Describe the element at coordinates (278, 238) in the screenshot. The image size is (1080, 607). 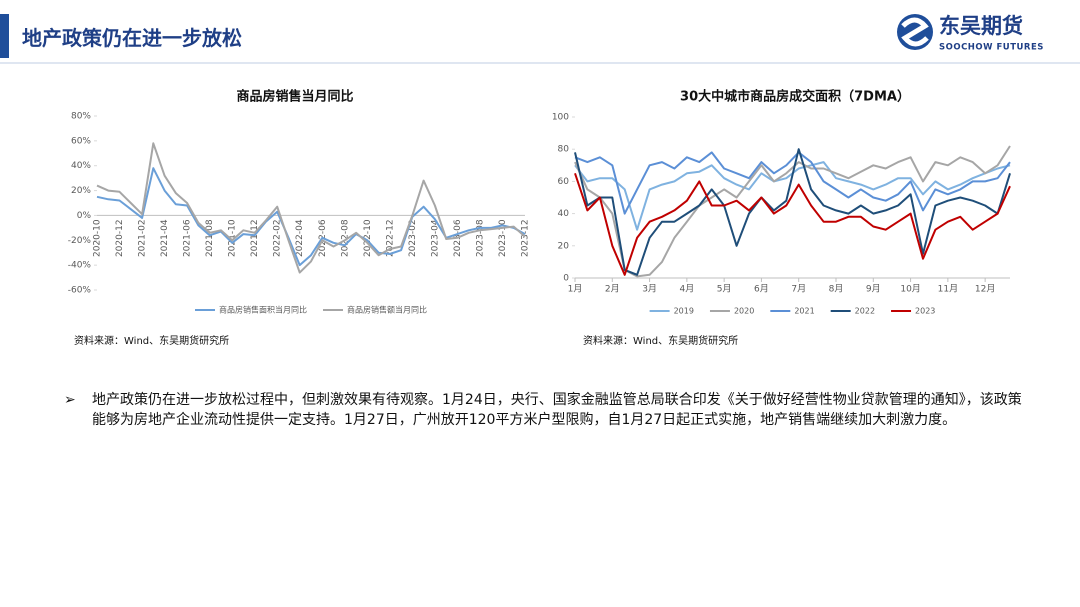
I see `x-tick-label: 2022-02` at that location.